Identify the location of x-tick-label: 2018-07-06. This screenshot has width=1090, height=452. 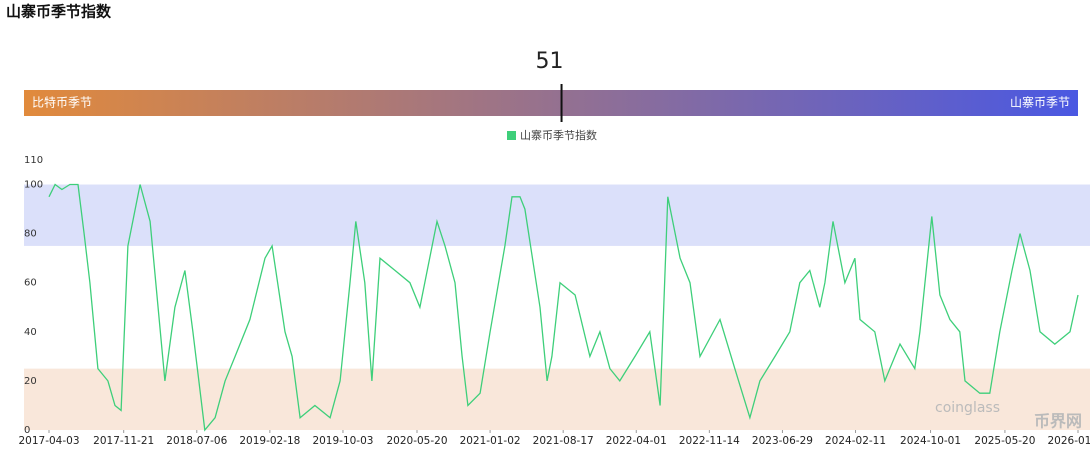
(196, 441).